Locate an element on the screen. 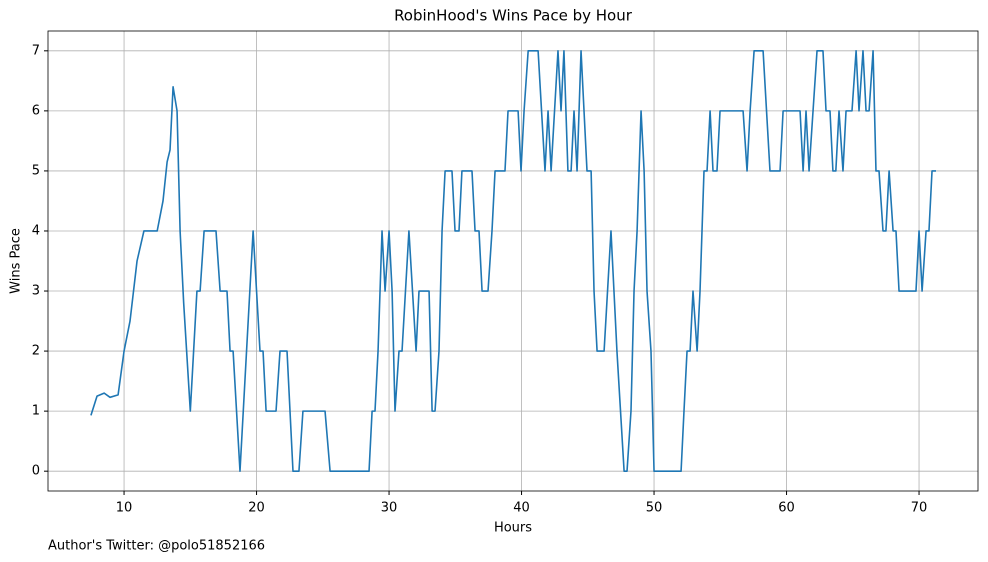  y-tick-label: 3 is located at coordinates (36, 291).